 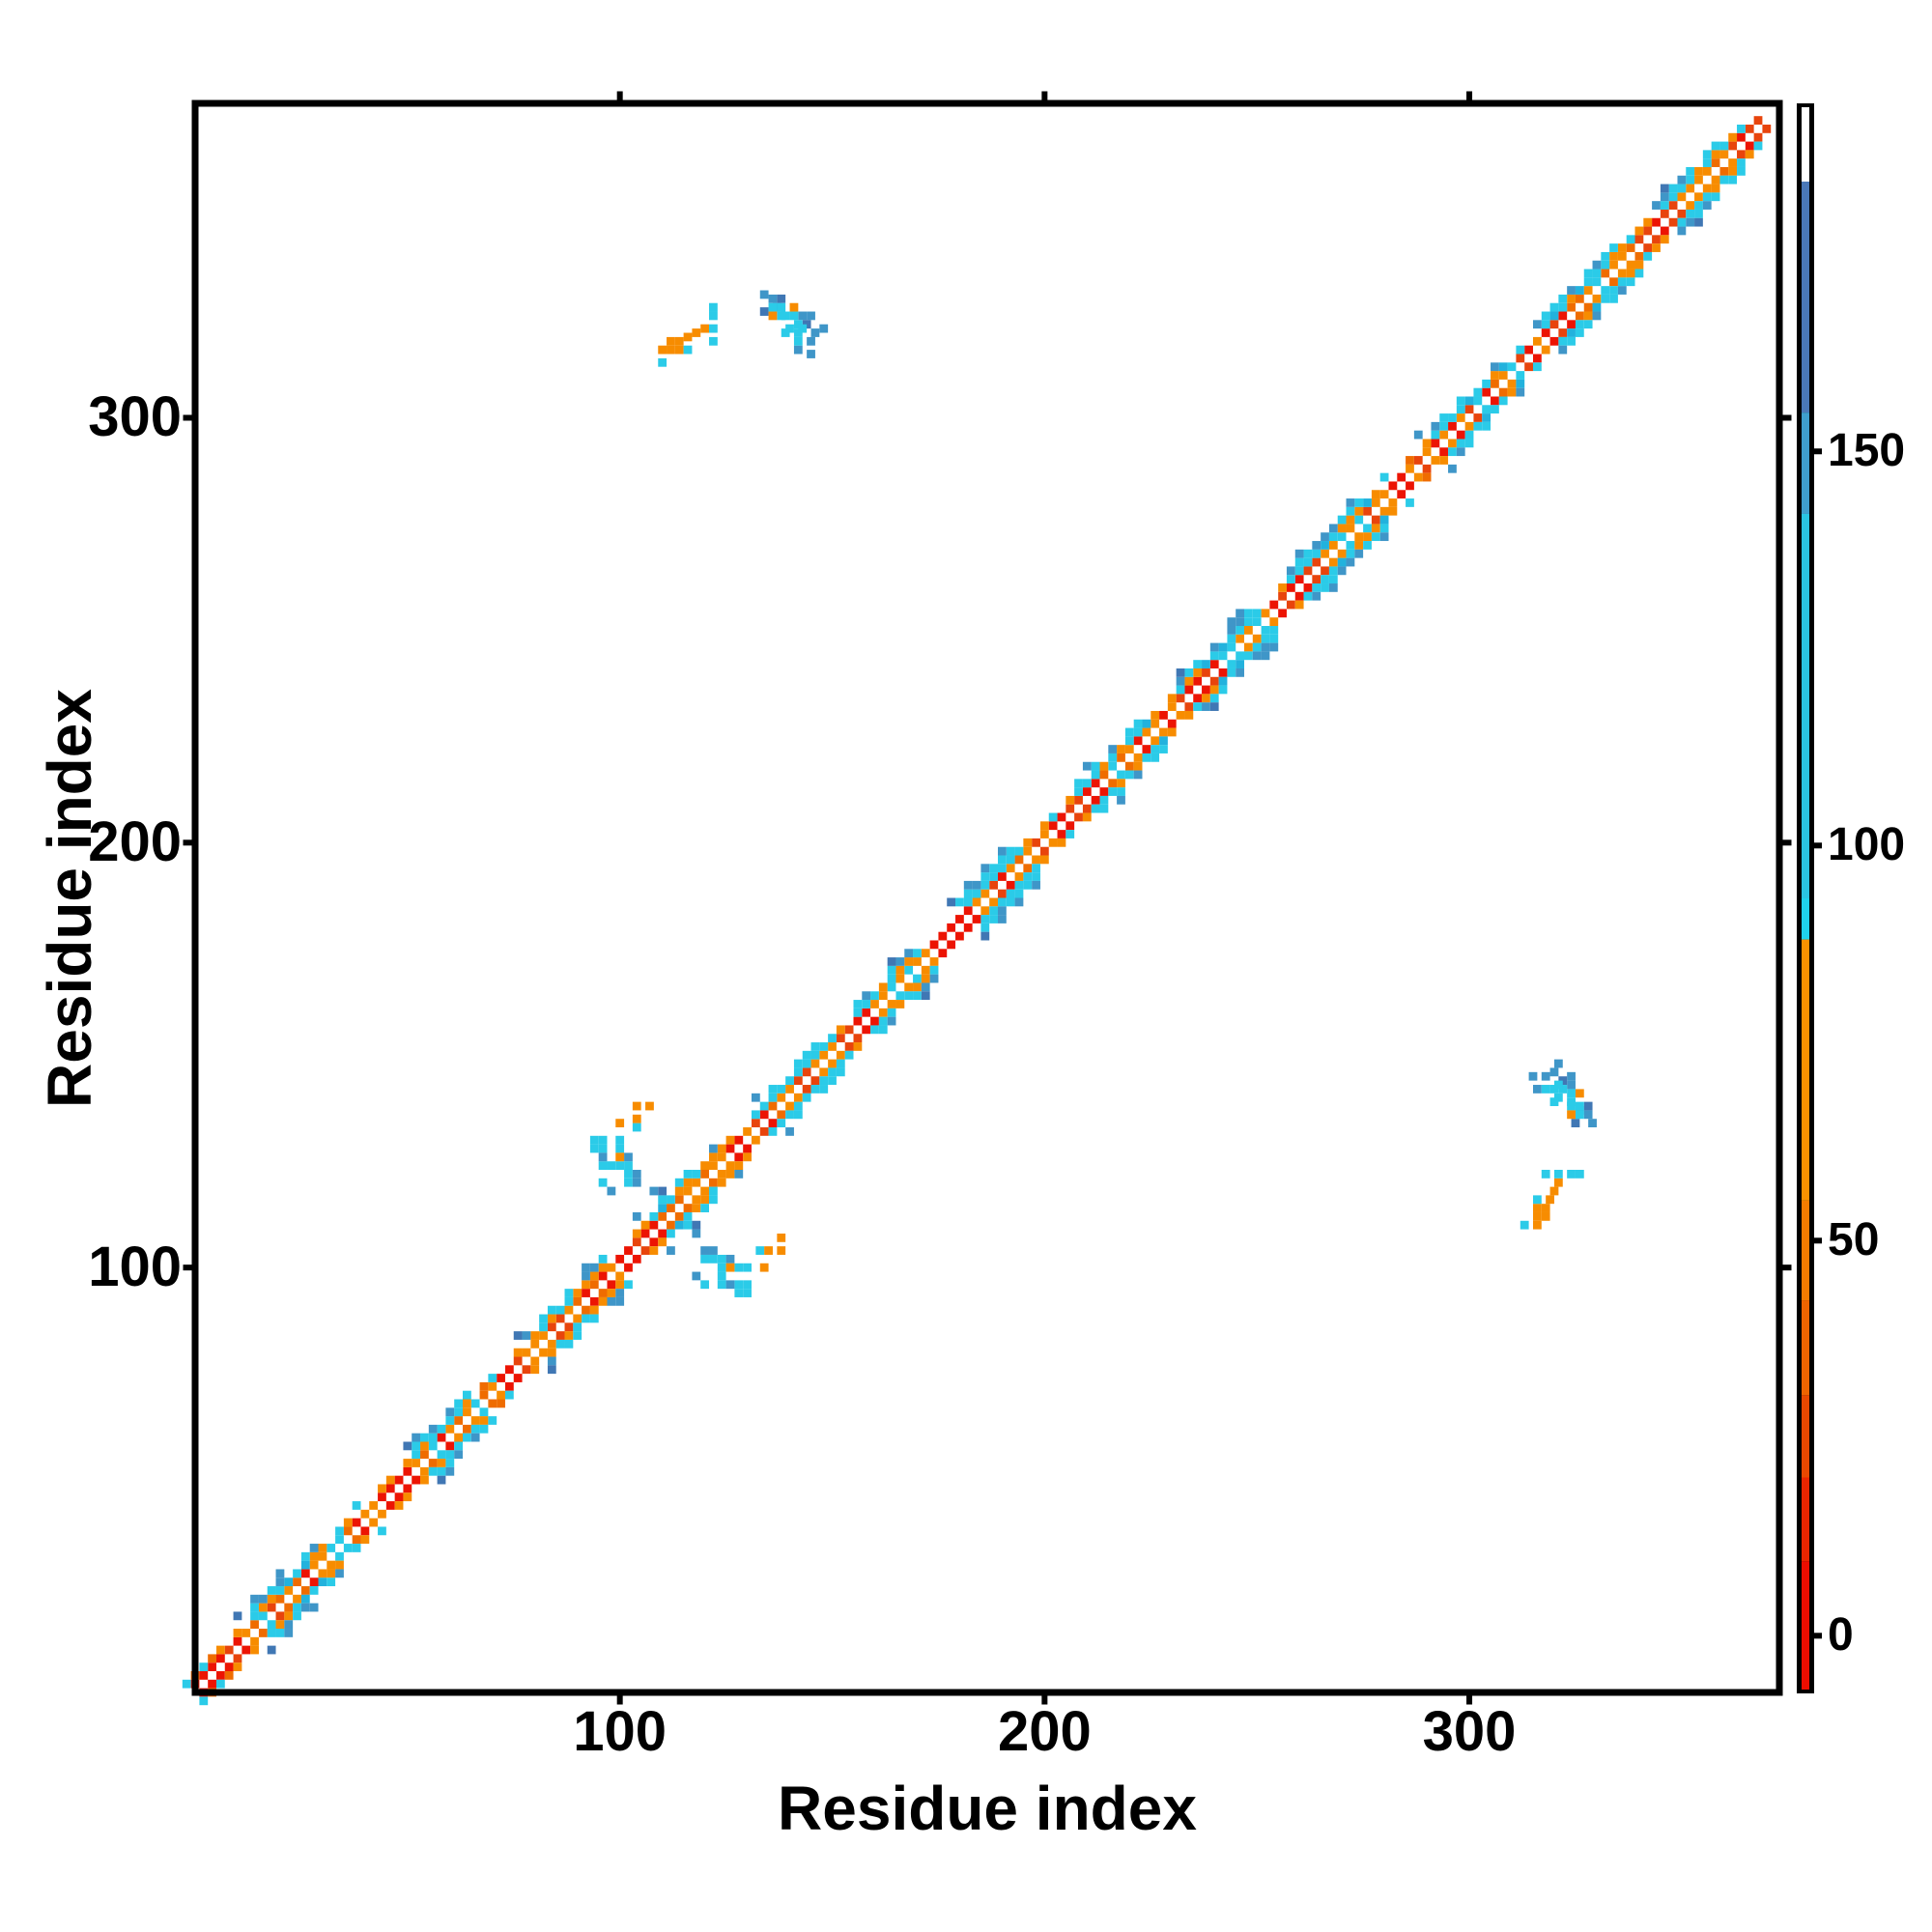 What do you see at coordinates (135, 1267) in the screenshot?
I see `y-tick-label-100: 100` at bounding box center [135, 1267].